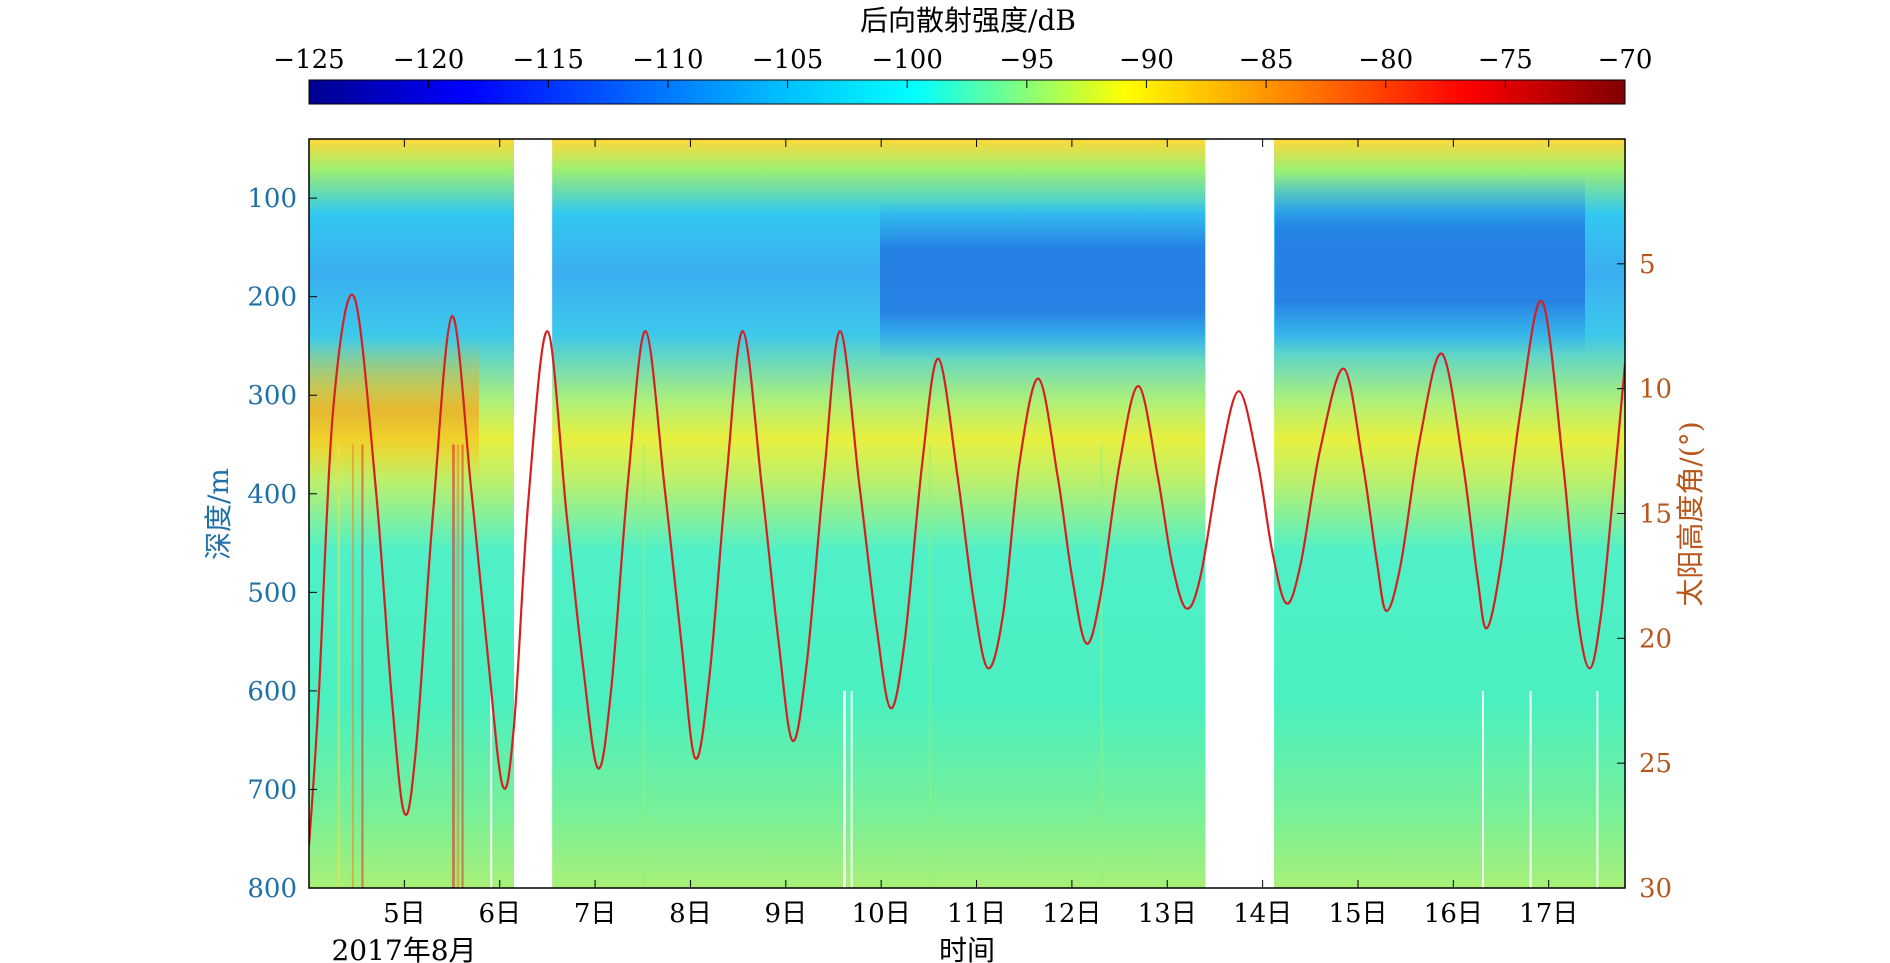  Describe the element at coordinates (282, 544) in the screenshot. I see `y-left-axis-ticks: 100 200 300 400 500 600 700 800` at that location.